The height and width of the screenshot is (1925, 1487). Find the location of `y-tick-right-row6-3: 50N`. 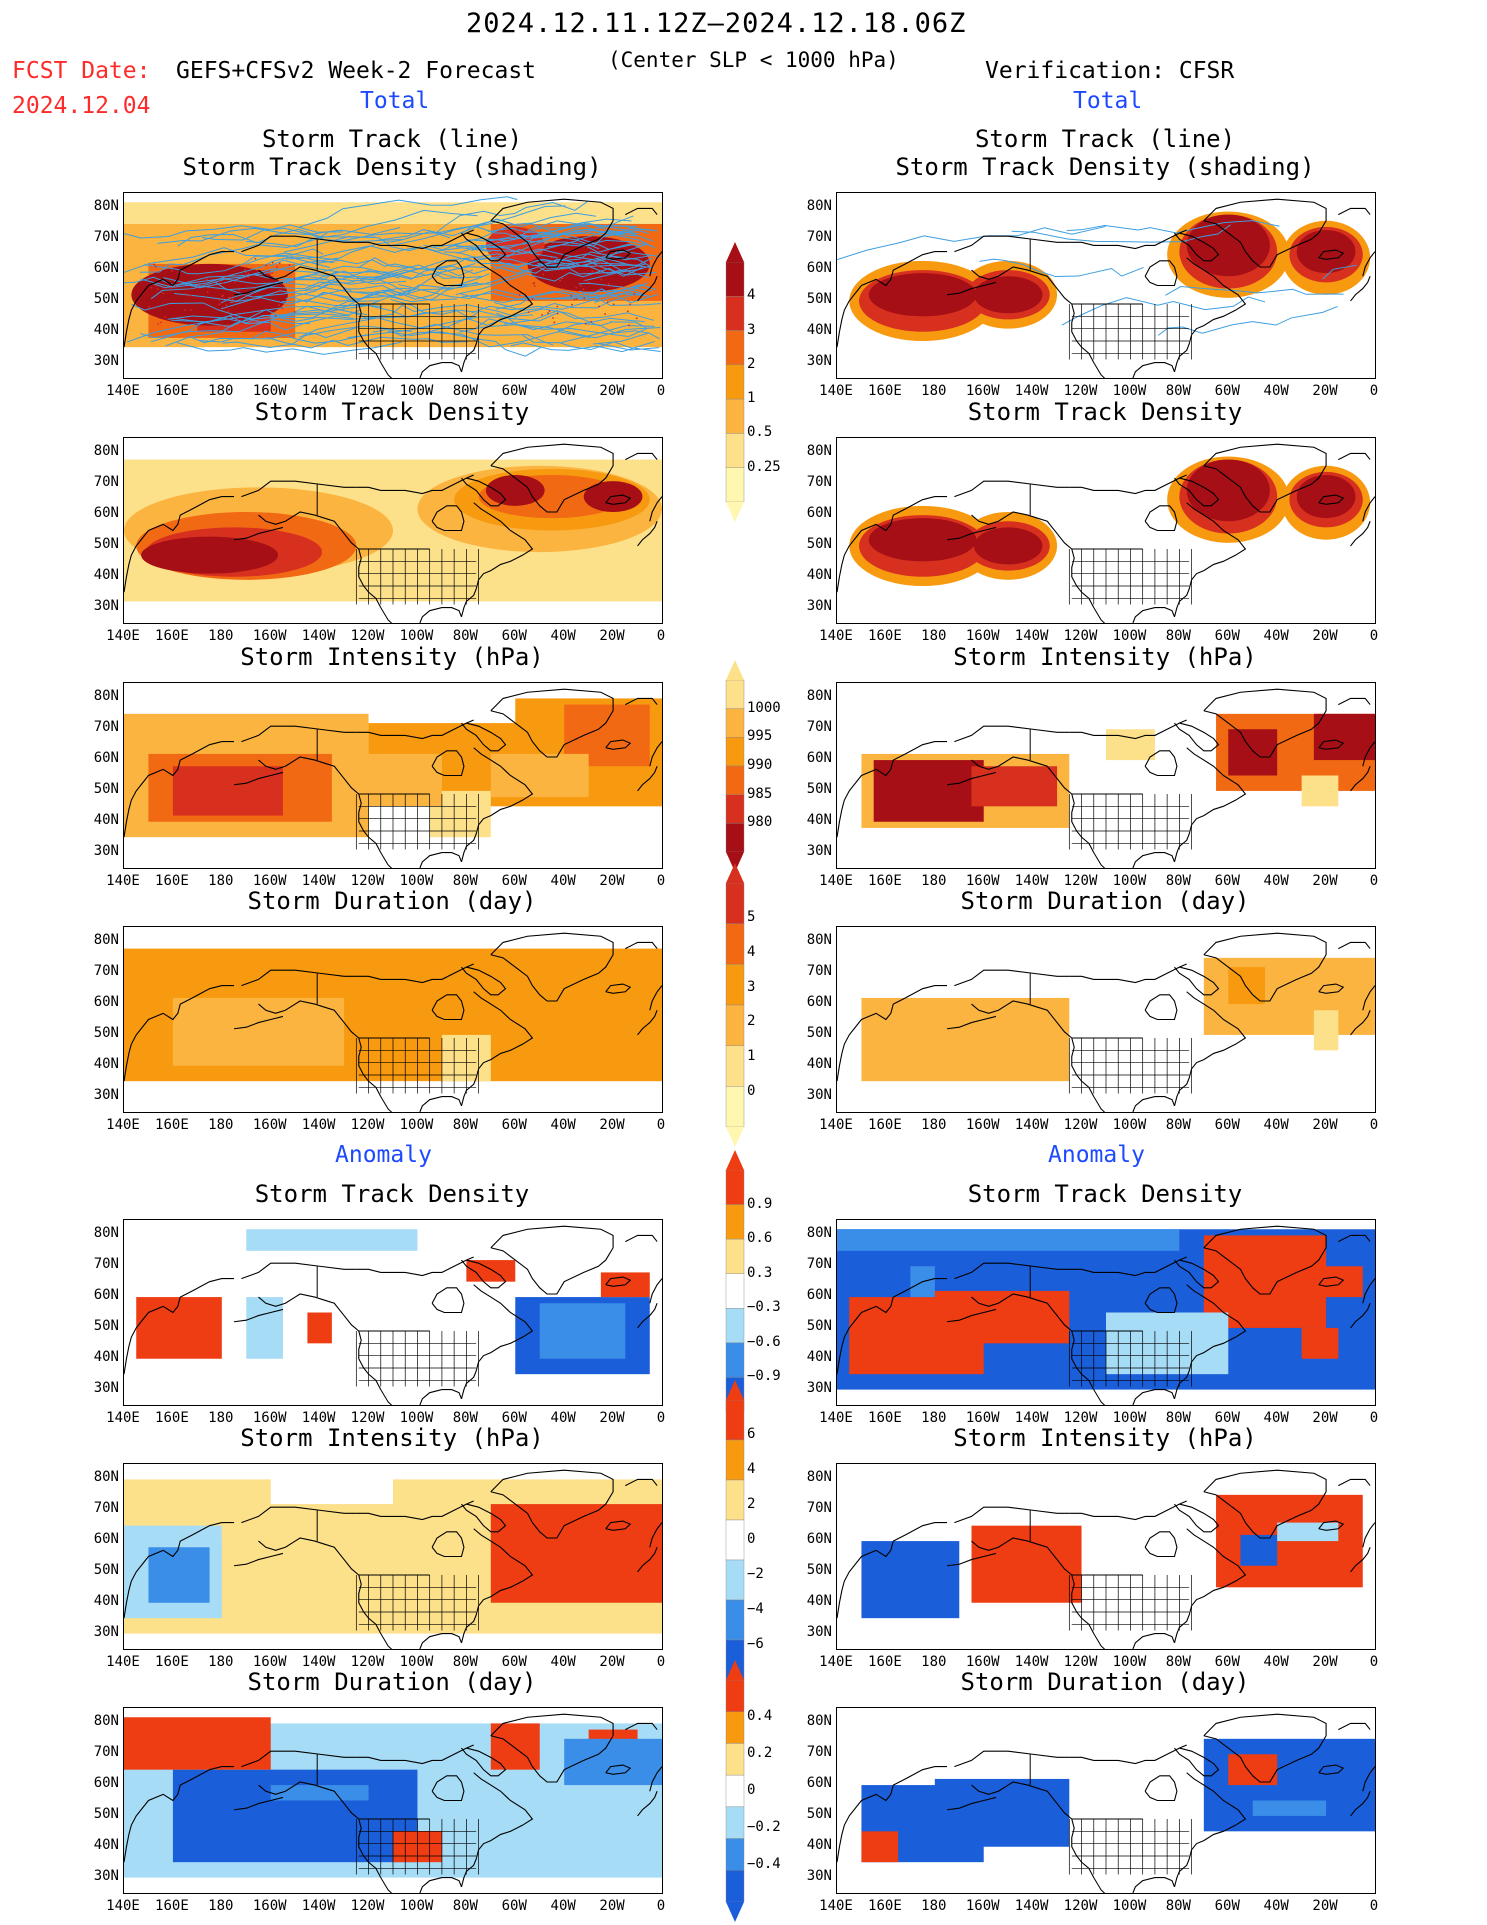

y-tick-right-row6-3: 50N is located at coordinates (819, 1813).